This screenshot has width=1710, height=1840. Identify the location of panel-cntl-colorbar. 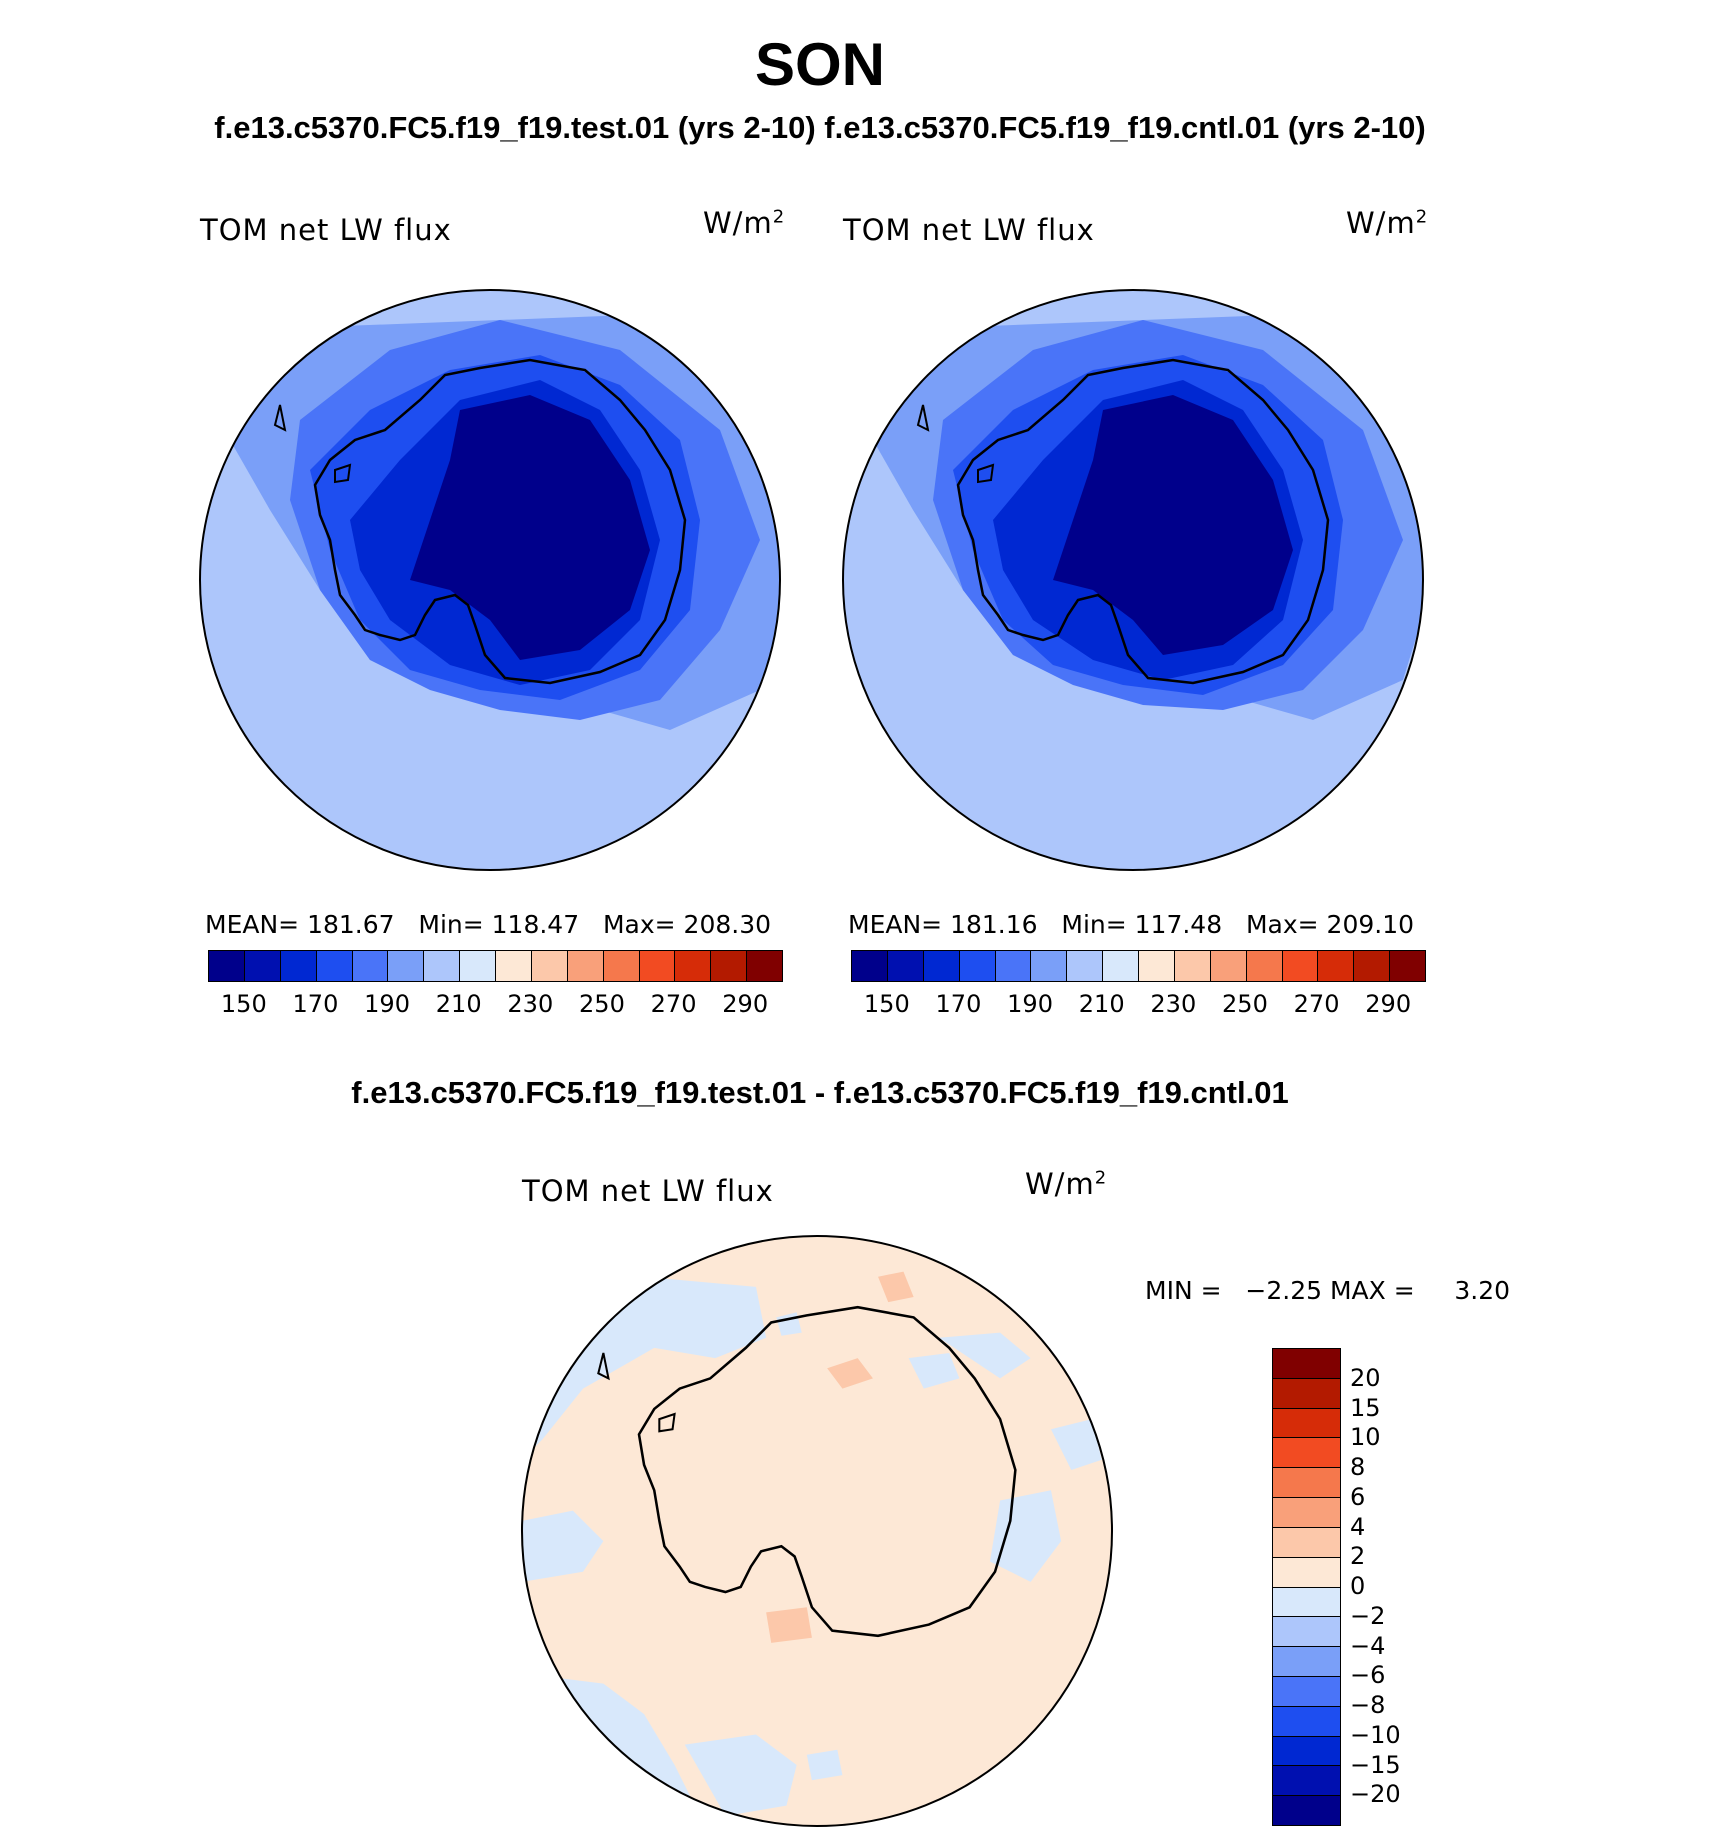
(1138, 966).